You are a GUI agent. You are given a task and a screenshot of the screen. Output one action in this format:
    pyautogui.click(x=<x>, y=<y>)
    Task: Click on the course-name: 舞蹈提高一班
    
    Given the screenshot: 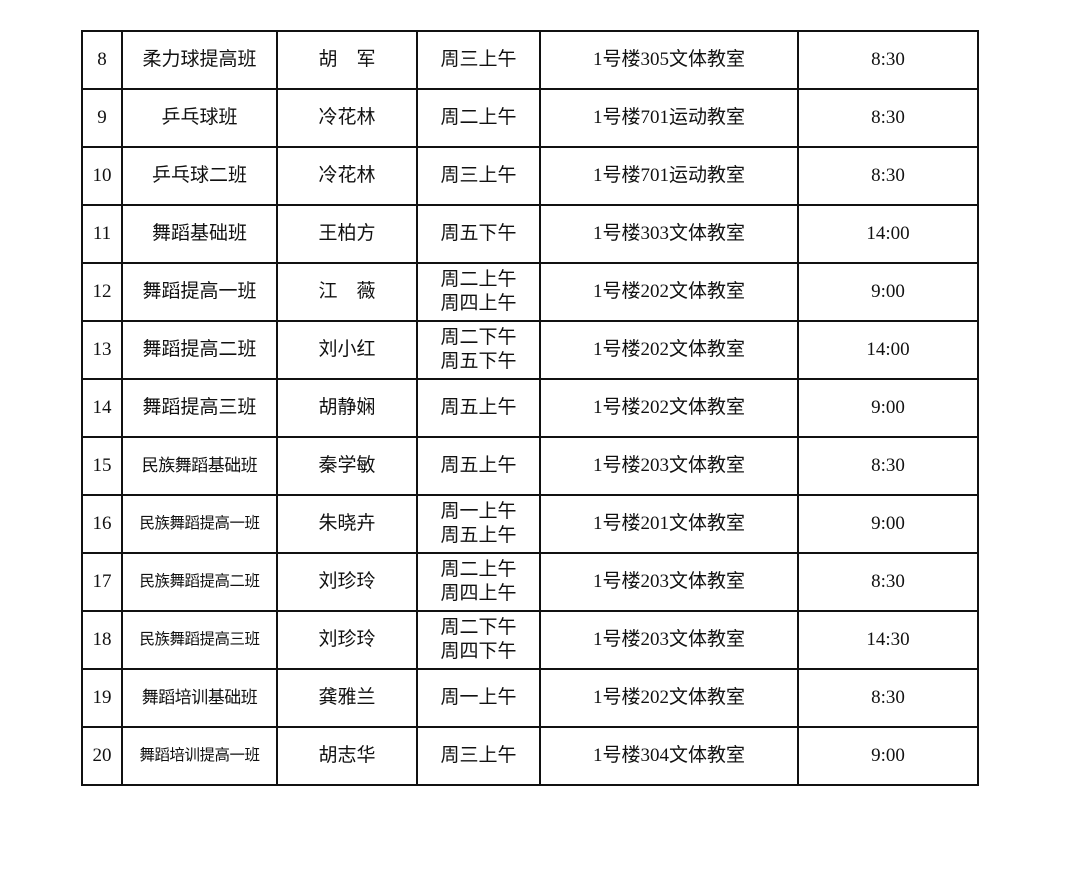 What is the action you would take?
    pyautogui.click(x=199, y=292)
    